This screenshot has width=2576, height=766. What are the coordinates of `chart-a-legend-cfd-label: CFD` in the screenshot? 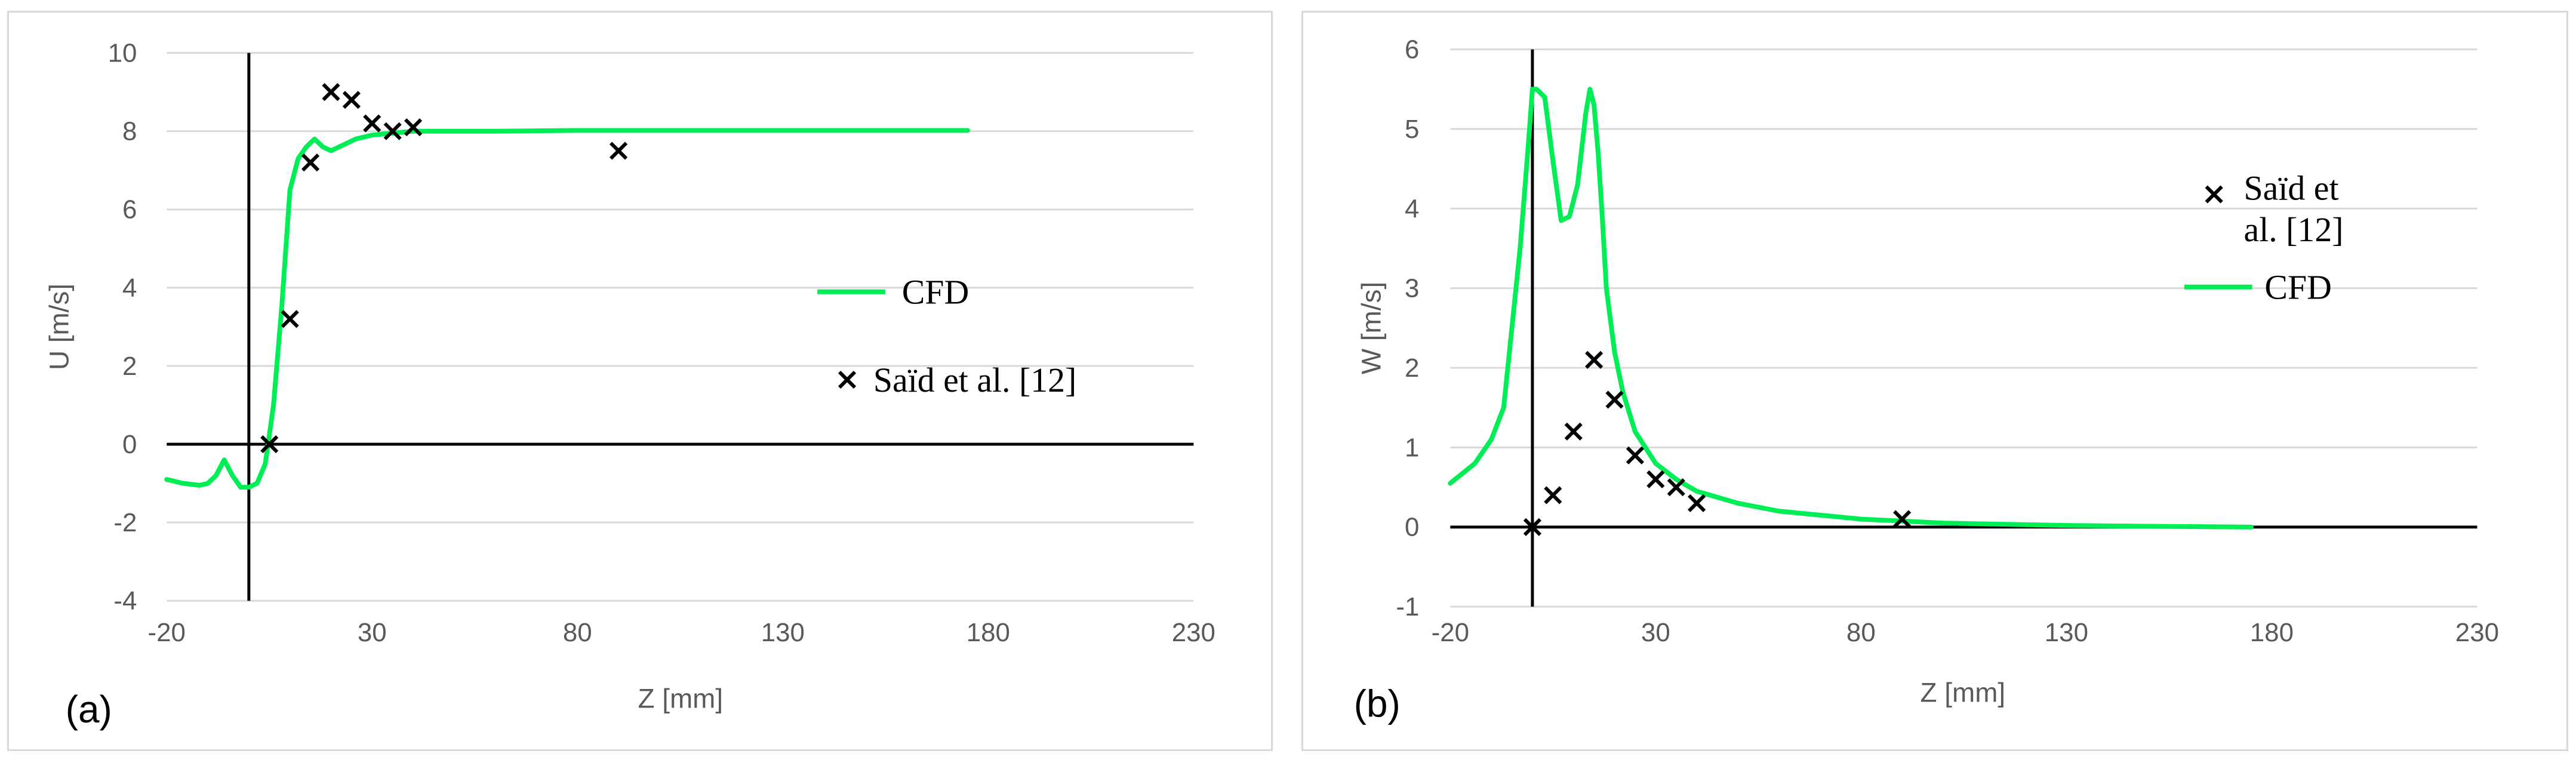 It's located at (935, 293).